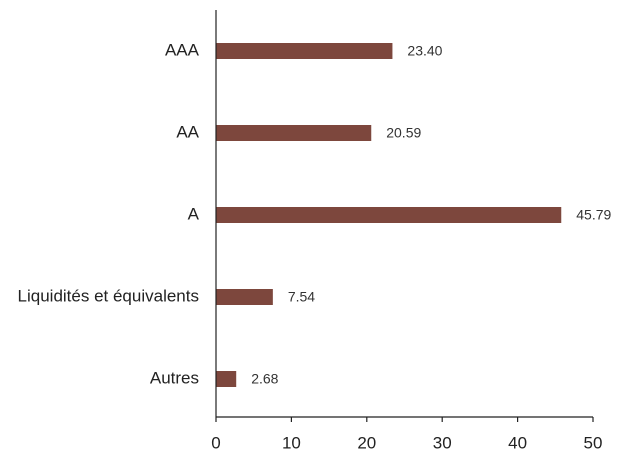  I want to click on value-label-2: 45.79, so click(593, 215).